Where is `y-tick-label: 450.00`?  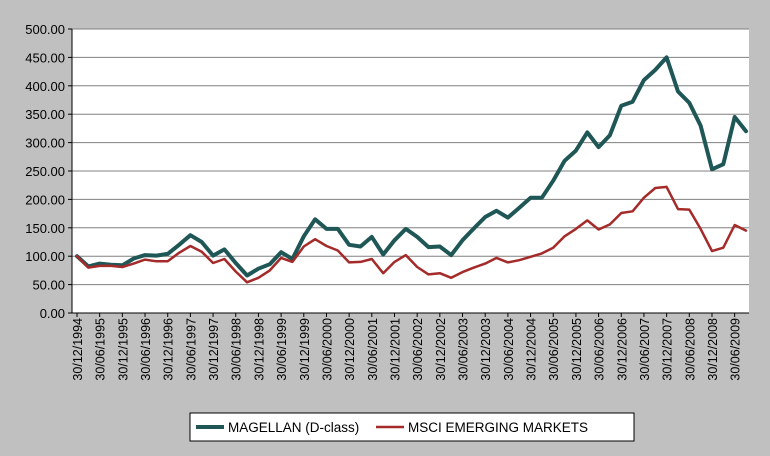 y-tick-label: 450.00 is located at coordinates (45, 57).